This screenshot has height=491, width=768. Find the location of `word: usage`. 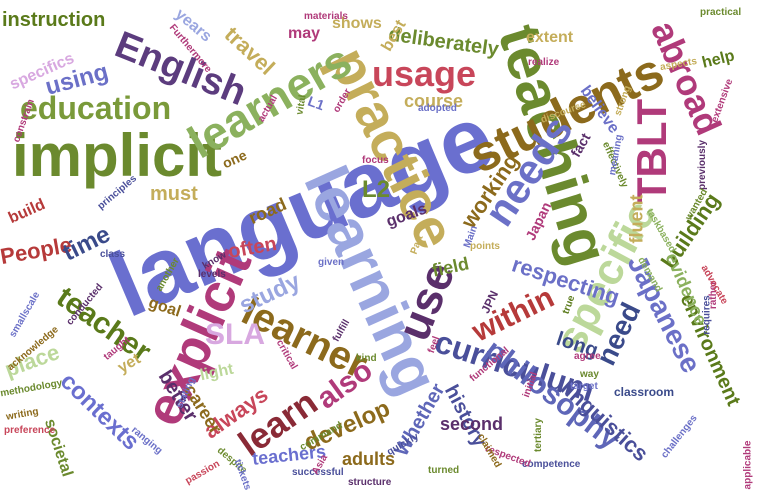

word: usage is located at coordinates (424, 73).